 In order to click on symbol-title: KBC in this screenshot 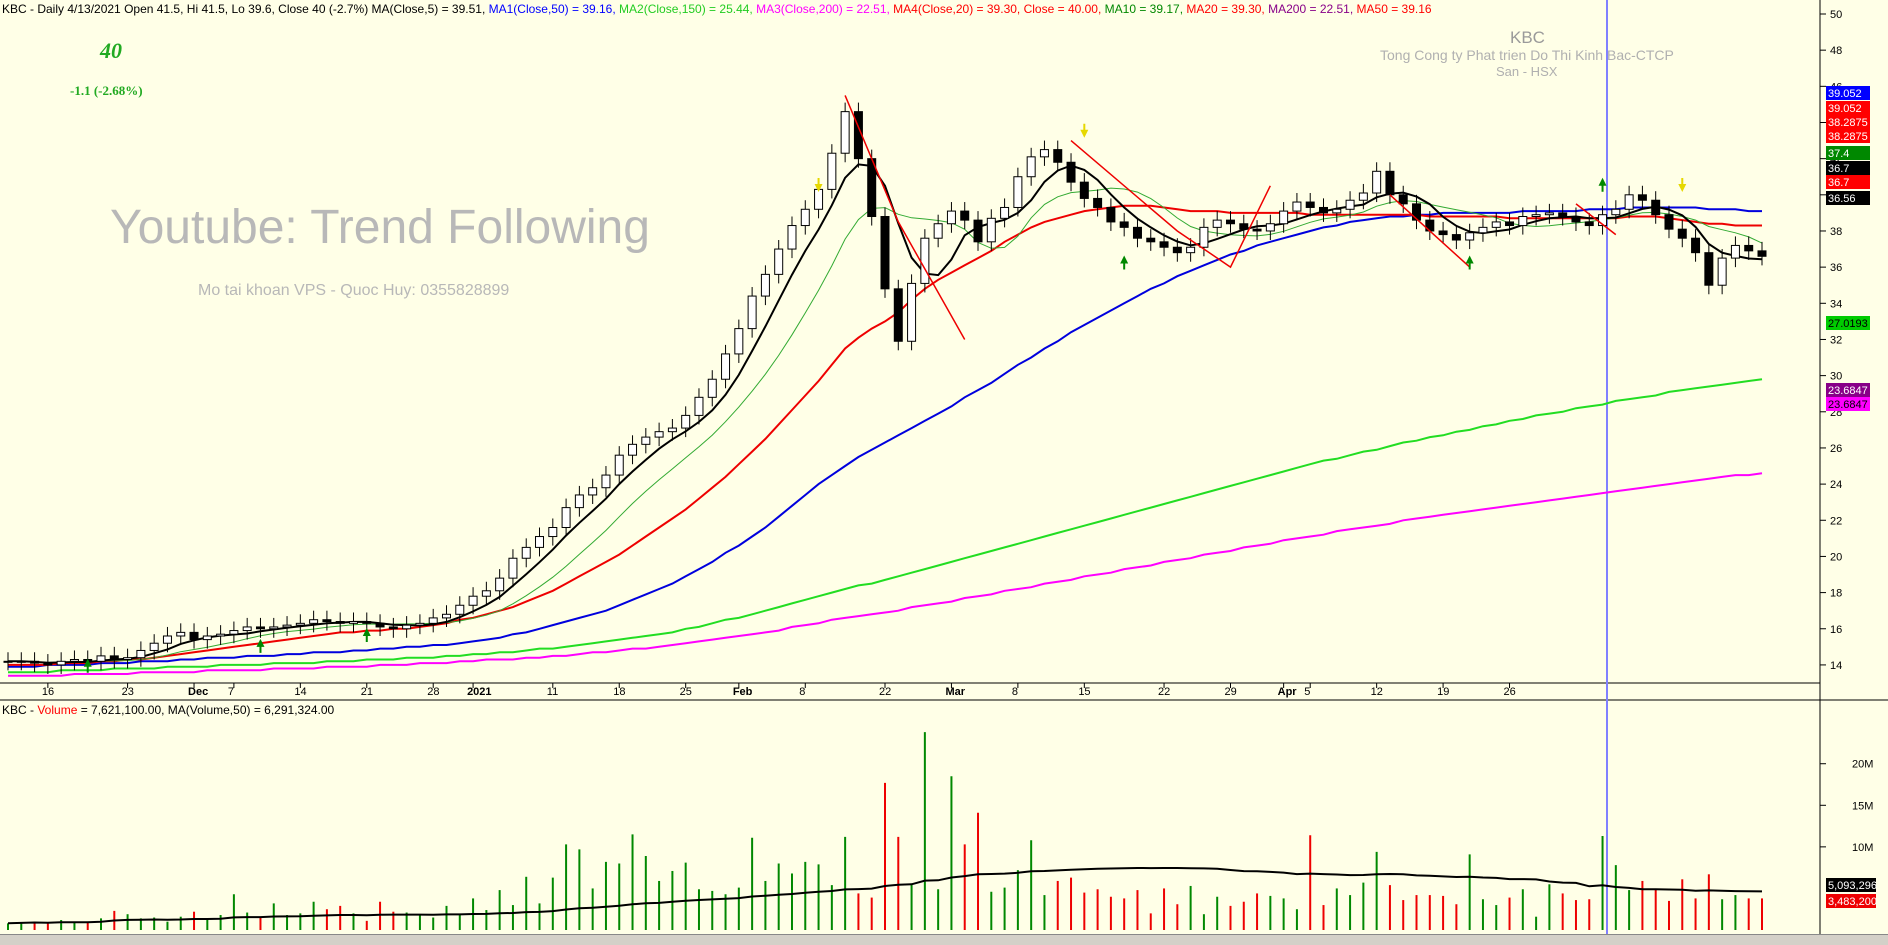, I will do `click(1527, 37)`.